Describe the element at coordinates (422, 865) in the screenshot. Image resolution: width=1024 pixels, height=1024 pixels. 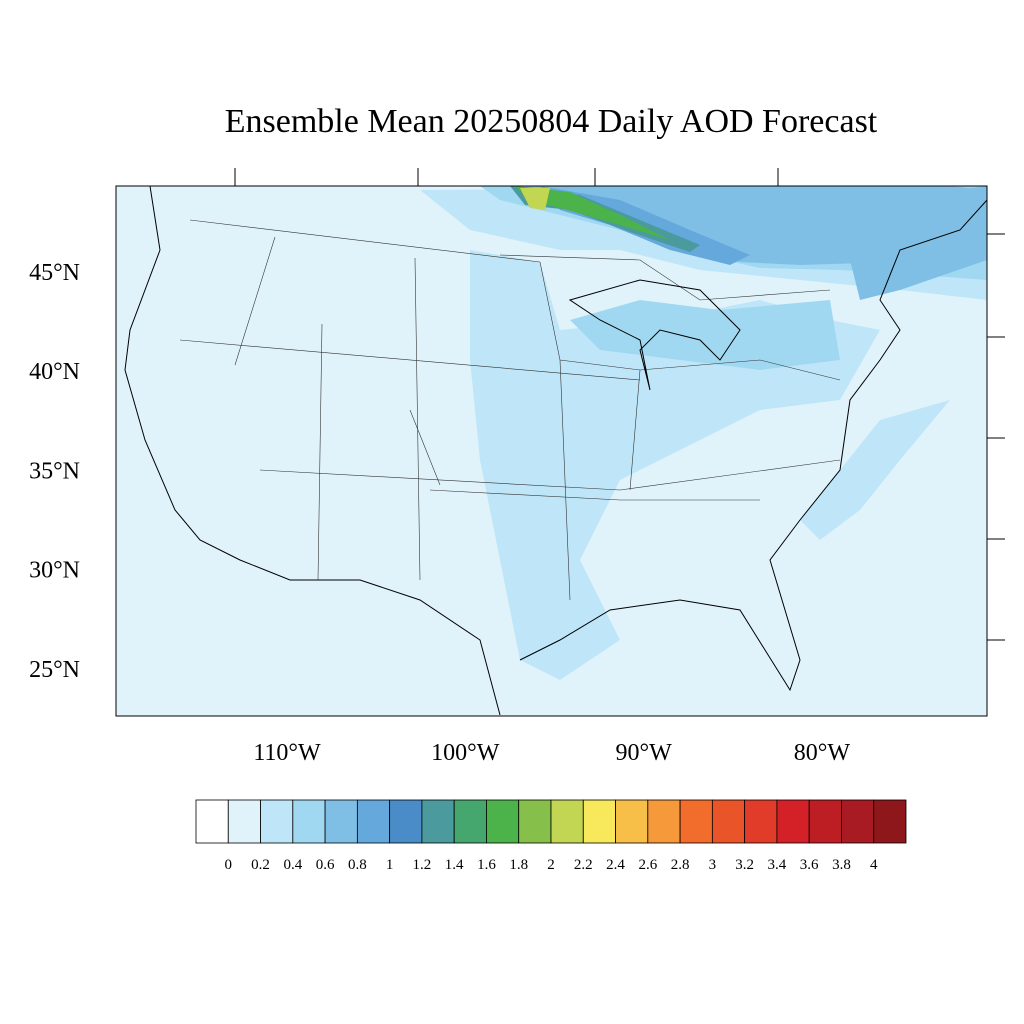
I see `colorbar-label: 1.2` at that location.